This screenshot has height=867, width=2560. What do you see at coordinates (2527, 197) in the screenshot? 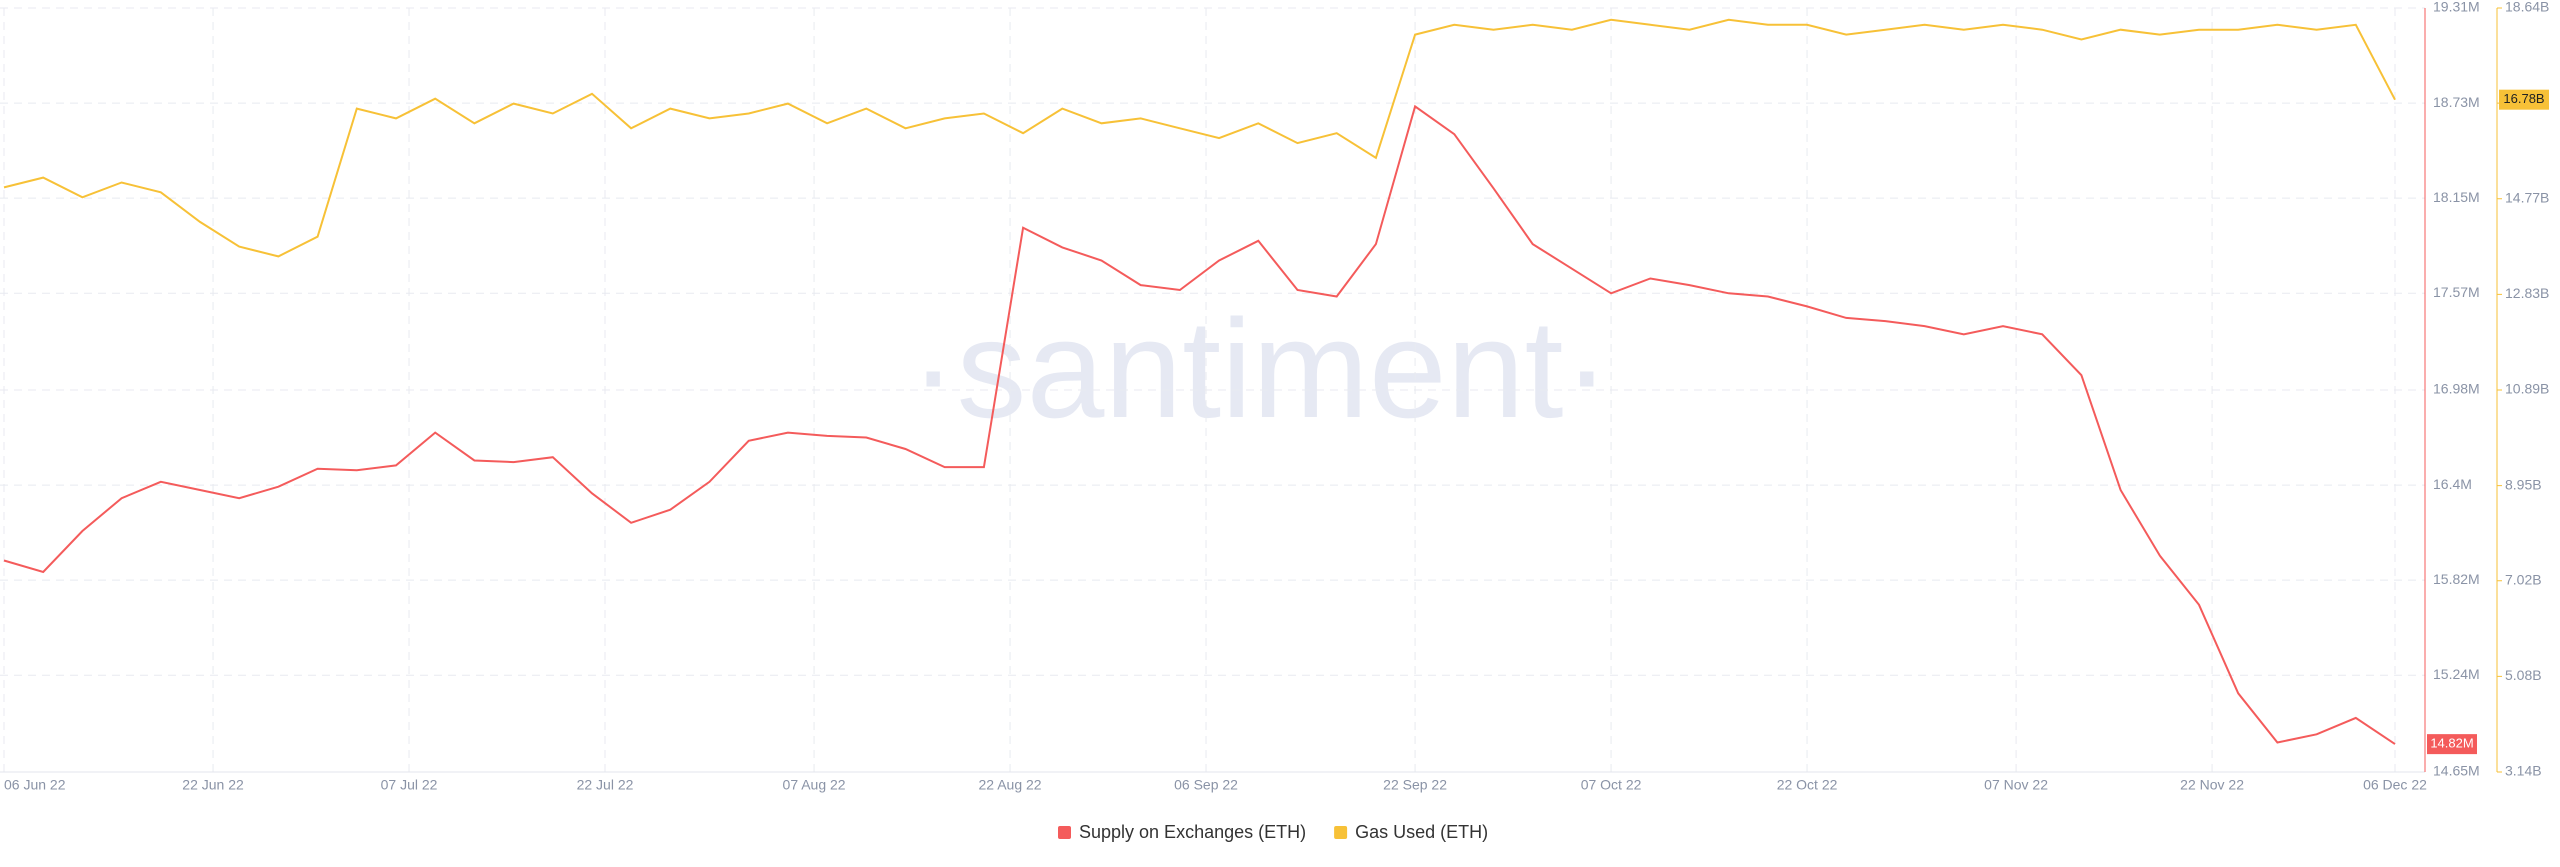
I see `y2-tick-label: 14.77B` at bounding box center [2527, 197].